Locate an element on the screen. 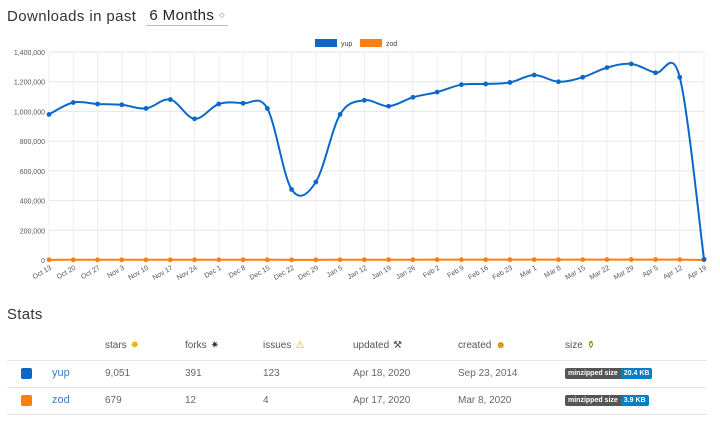 The height and width of the screenshot is (427, 720). period-value: 6 Months is located at coordinates (182, 15).